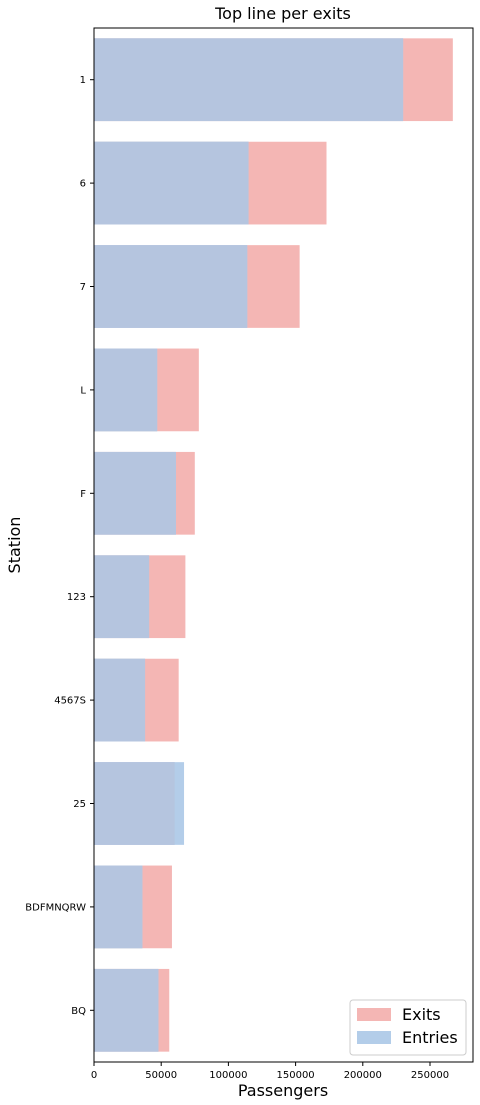 This screenshot has width=480, height=1105. Describe the element at coordinates (78, 1011) in the screenshot. I see `y-tick-label: BQ` at that location.